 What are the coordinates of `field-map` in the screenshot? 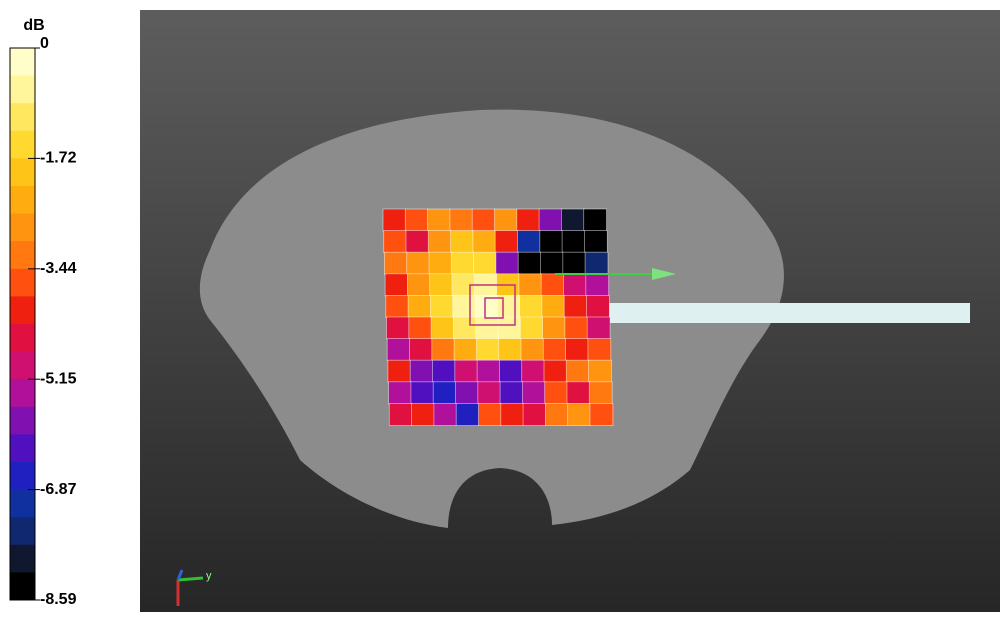 It's located at (498, 317).